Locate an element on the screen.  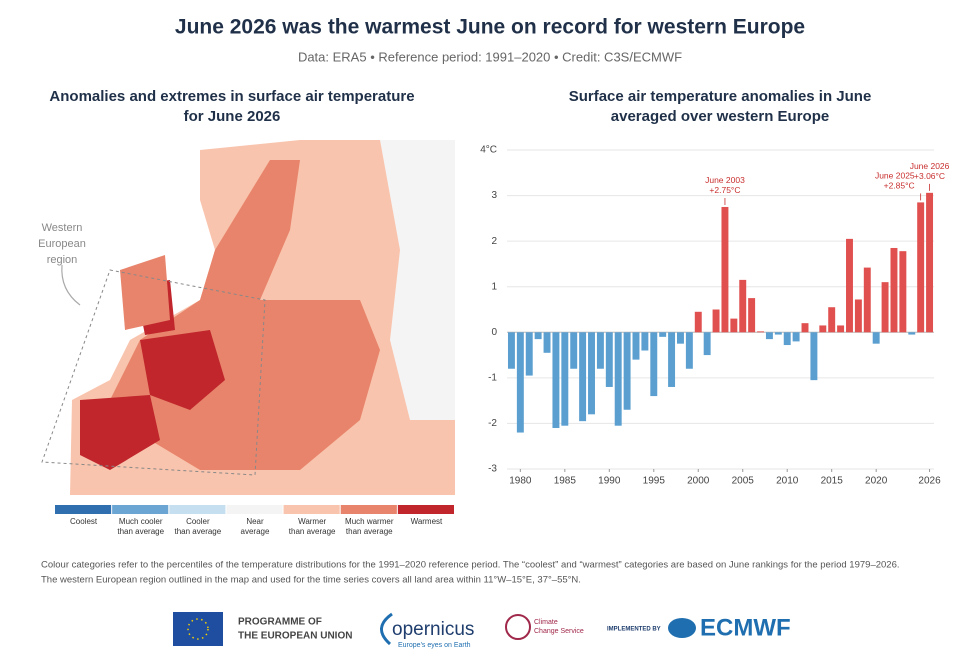
c3s-text: Climate is located at coordinates (546, 622).